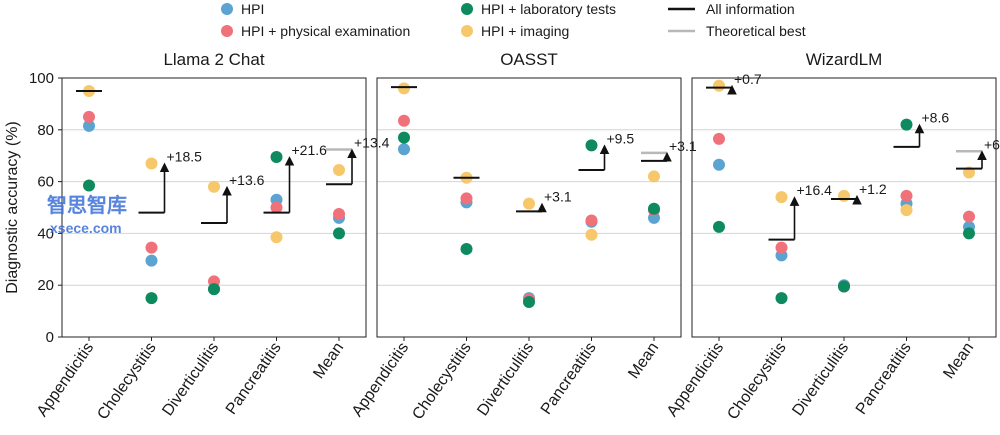 The width and height of the screenshot is (1000, 435). Describe the element at coordinates (873, 189) in the screenshot. I see `improvement-label: +1.2` at that location.